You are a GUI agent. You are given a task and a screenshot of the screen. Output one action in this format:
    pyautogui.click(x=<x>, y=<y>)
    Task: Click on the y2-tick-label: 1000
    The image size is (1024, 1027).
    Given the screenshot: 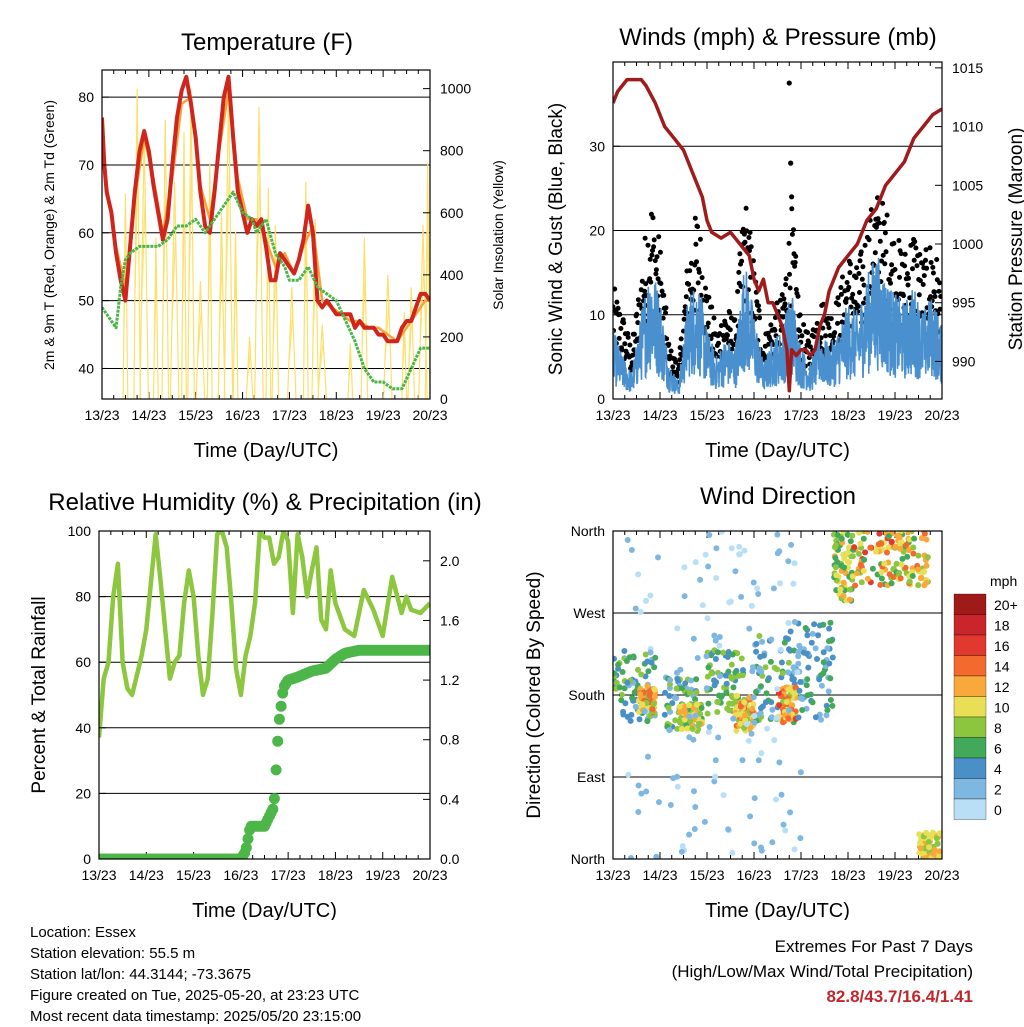 What is the action you would take?
    pyautogui.click(x=455, y=89)
    